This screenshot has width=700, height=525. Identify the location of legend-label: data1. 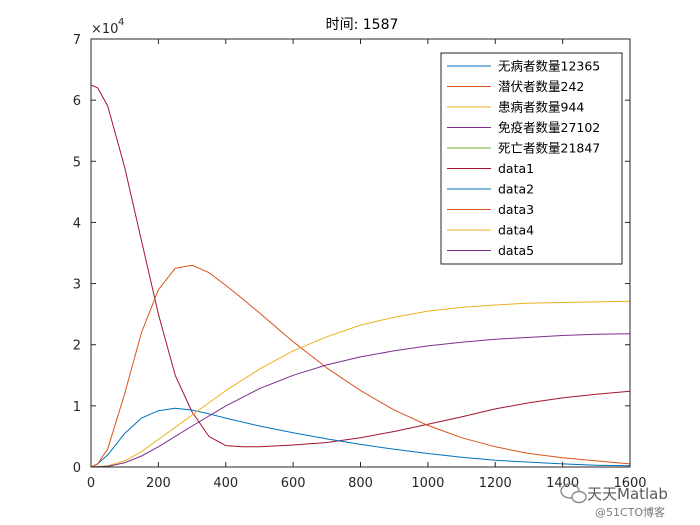
(516, 168).